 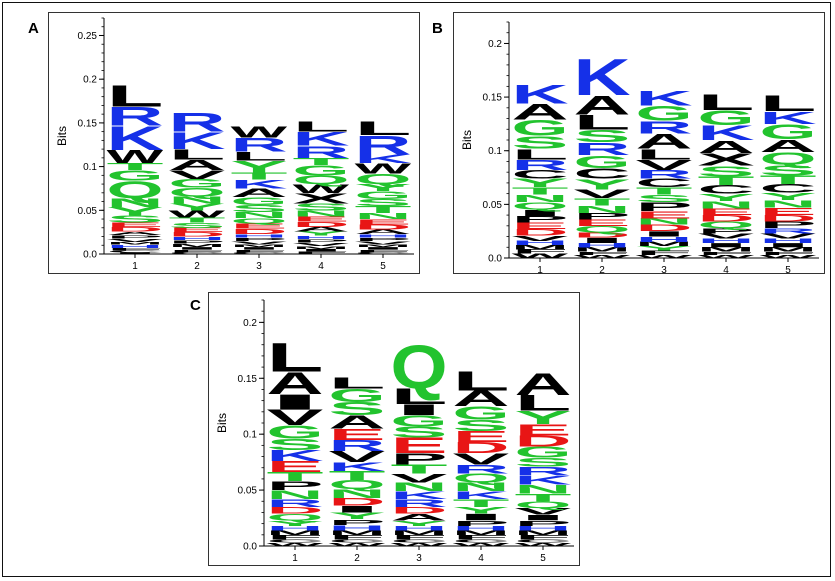 I want to click on y-tick-label: 0.1, so click(x=250, y=435).